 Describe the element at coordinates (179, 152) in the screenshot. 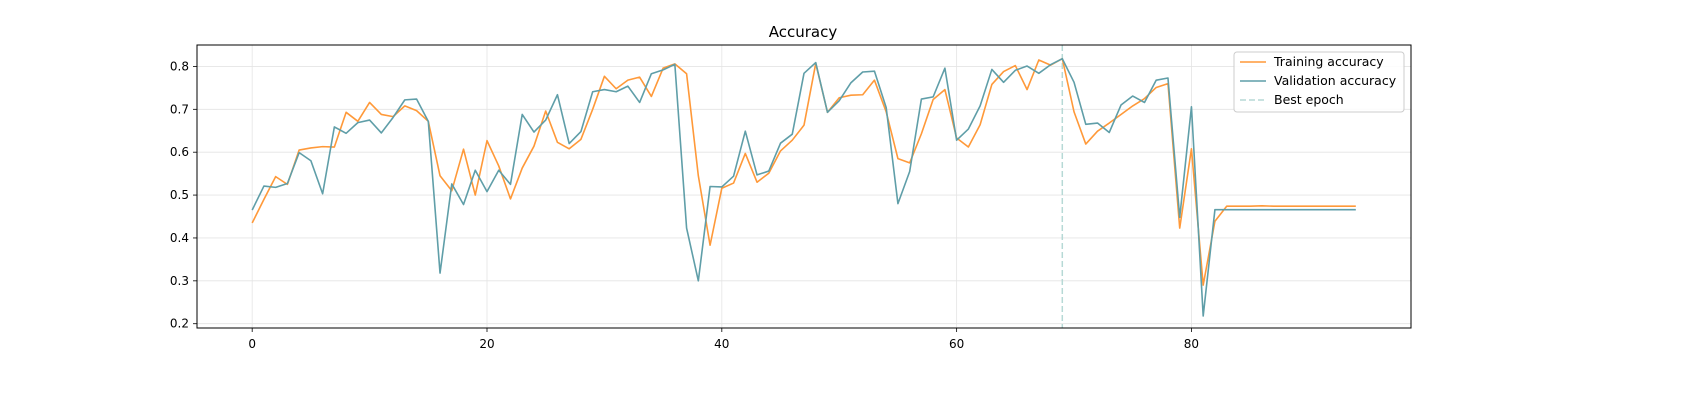

I see `y-tick-label: 0.6` at that location.